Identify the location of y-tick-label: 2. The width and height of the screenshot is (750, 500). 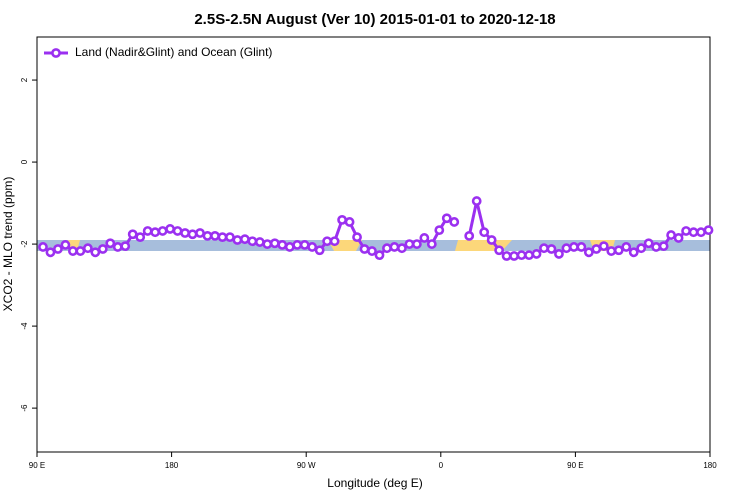
(24, 79).